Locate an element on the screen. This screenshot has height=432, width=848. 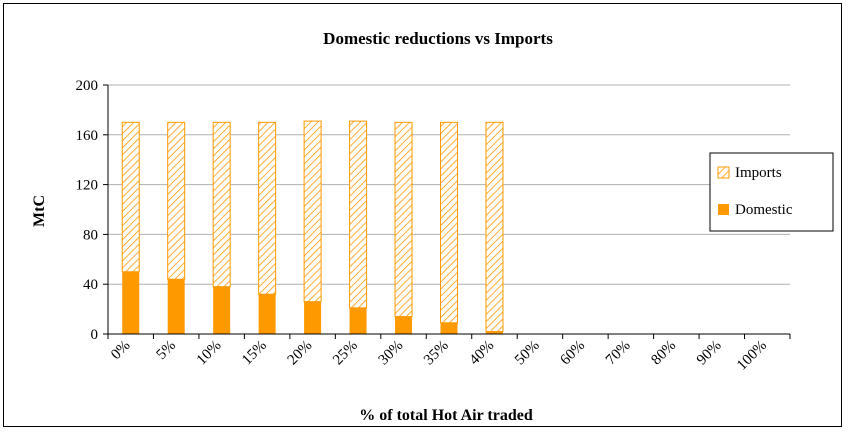
y-tick-label: 120 is located at coordinates (87, 186).